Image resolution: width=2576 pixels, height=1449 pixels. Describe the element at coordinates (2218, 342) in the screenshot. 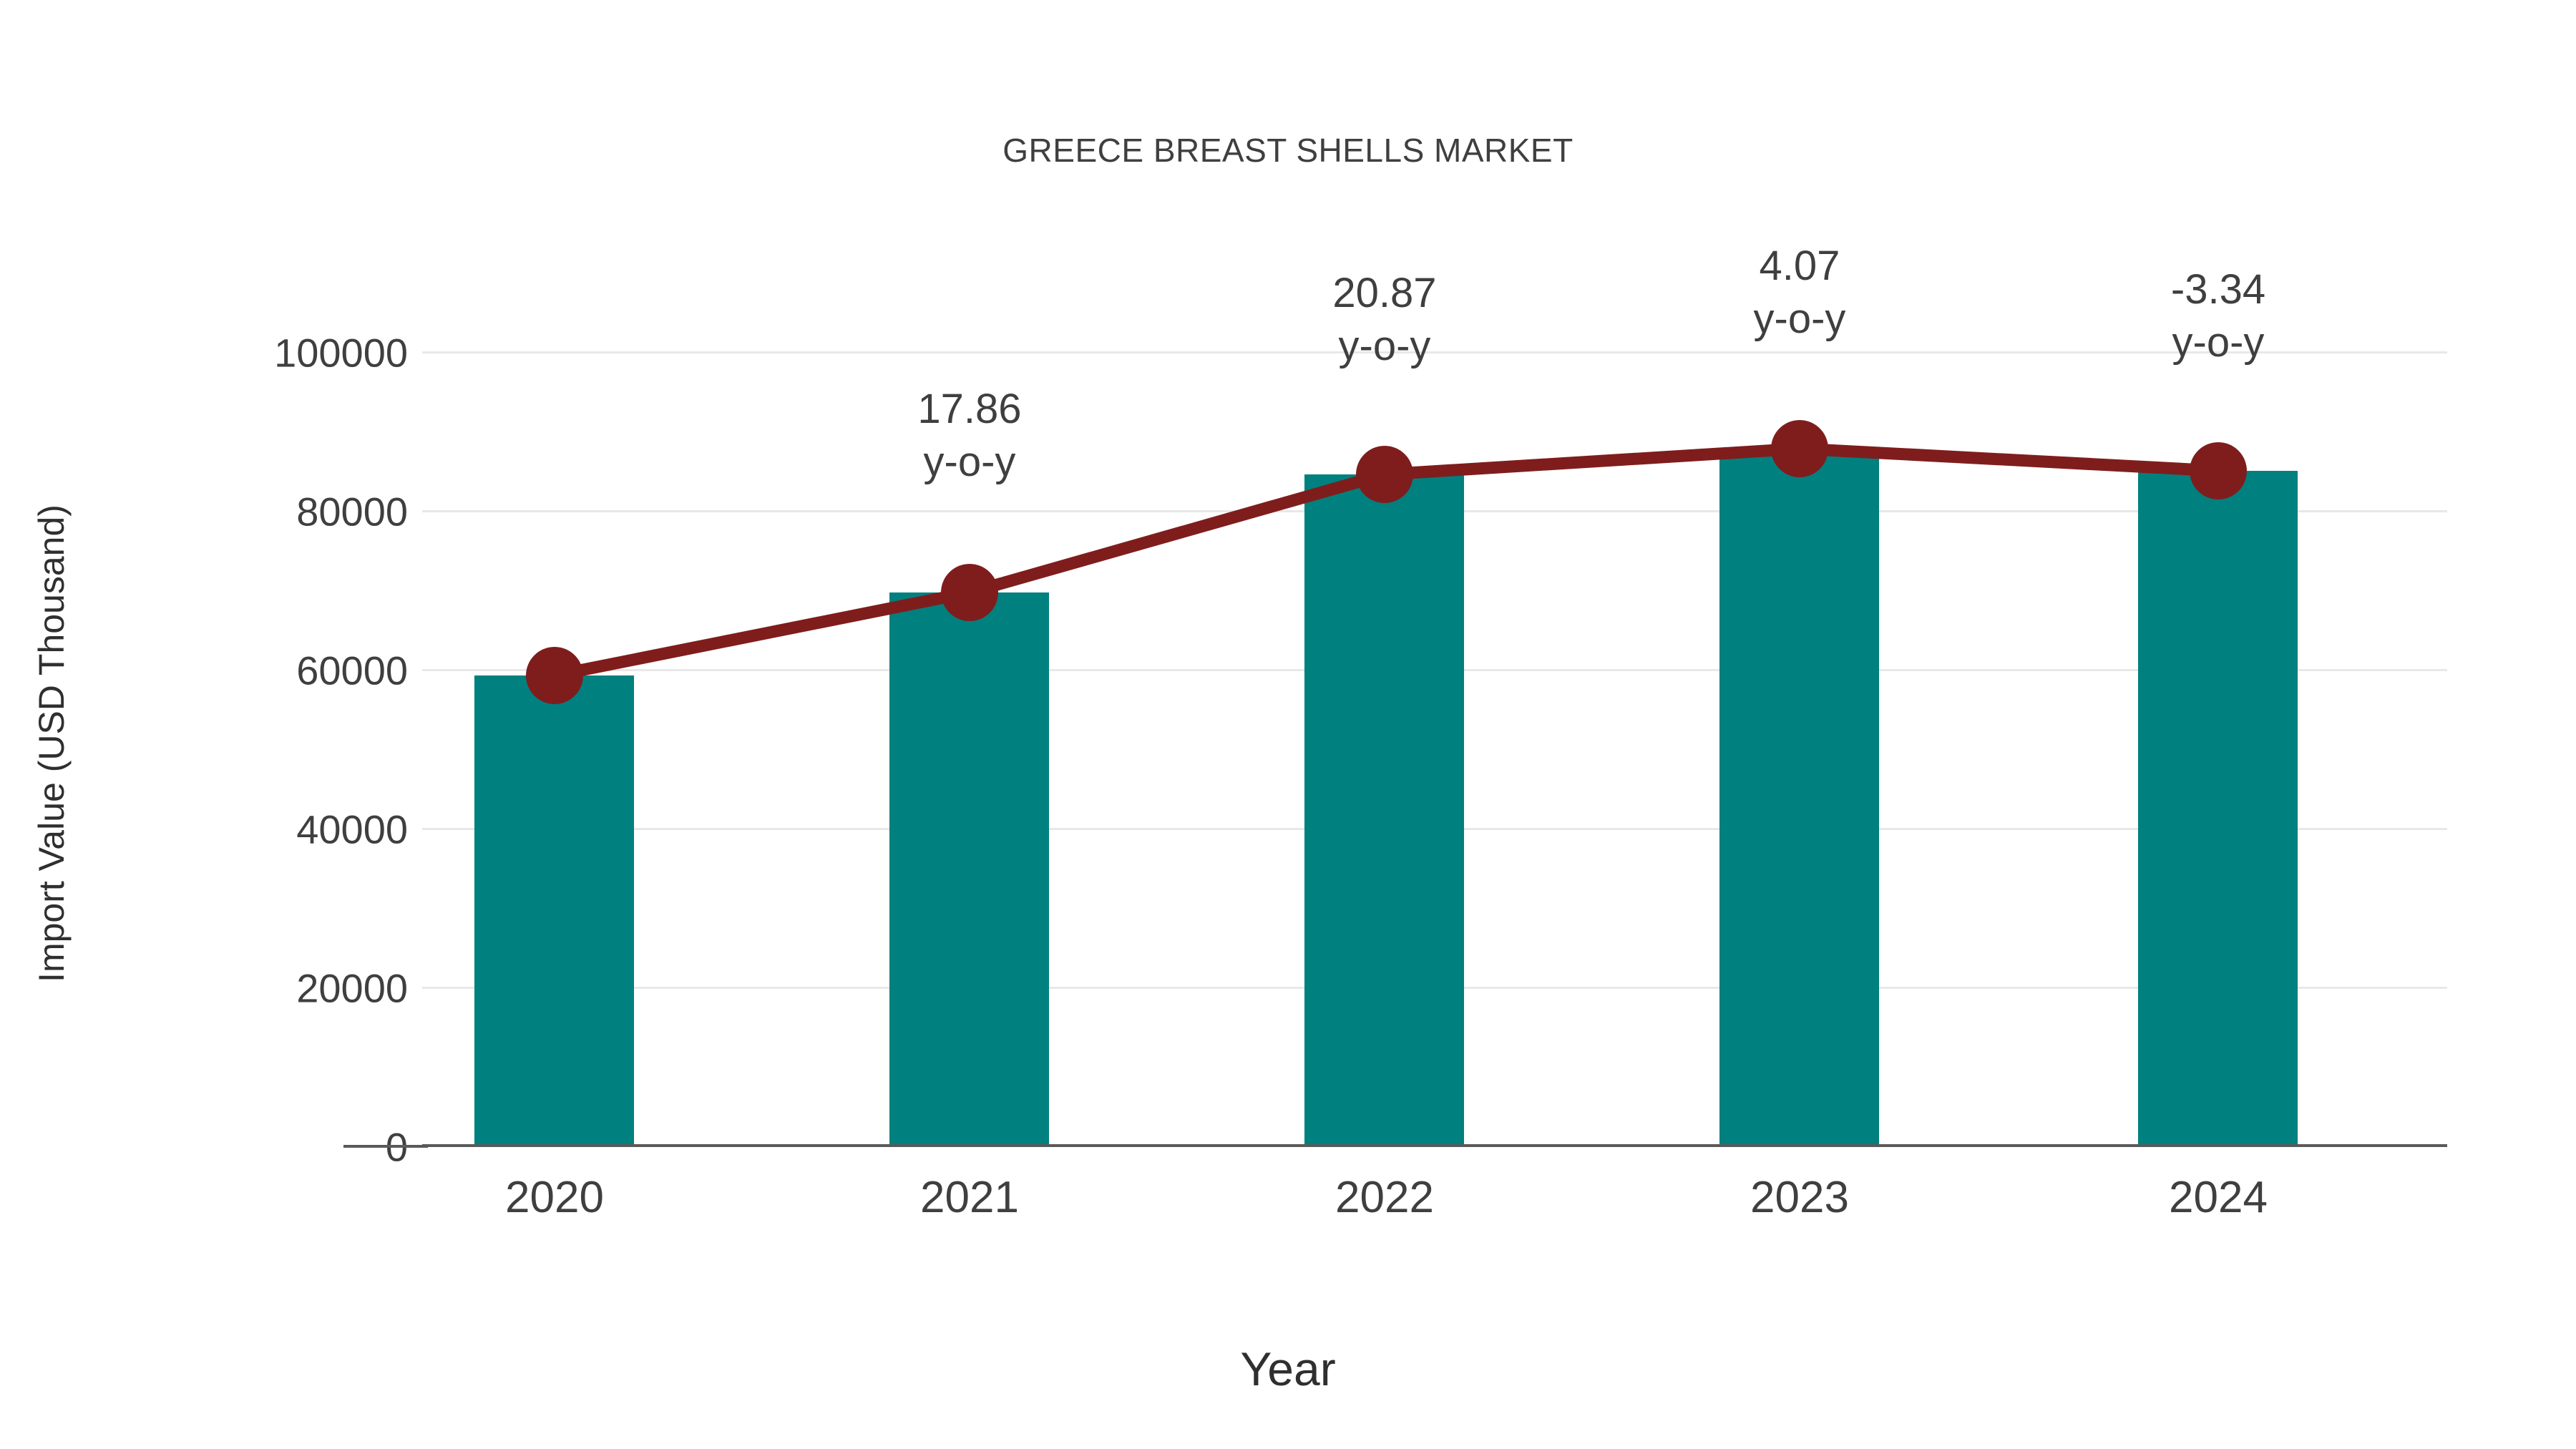

I see `annotation-2024-unit: y-o-y` at that location.